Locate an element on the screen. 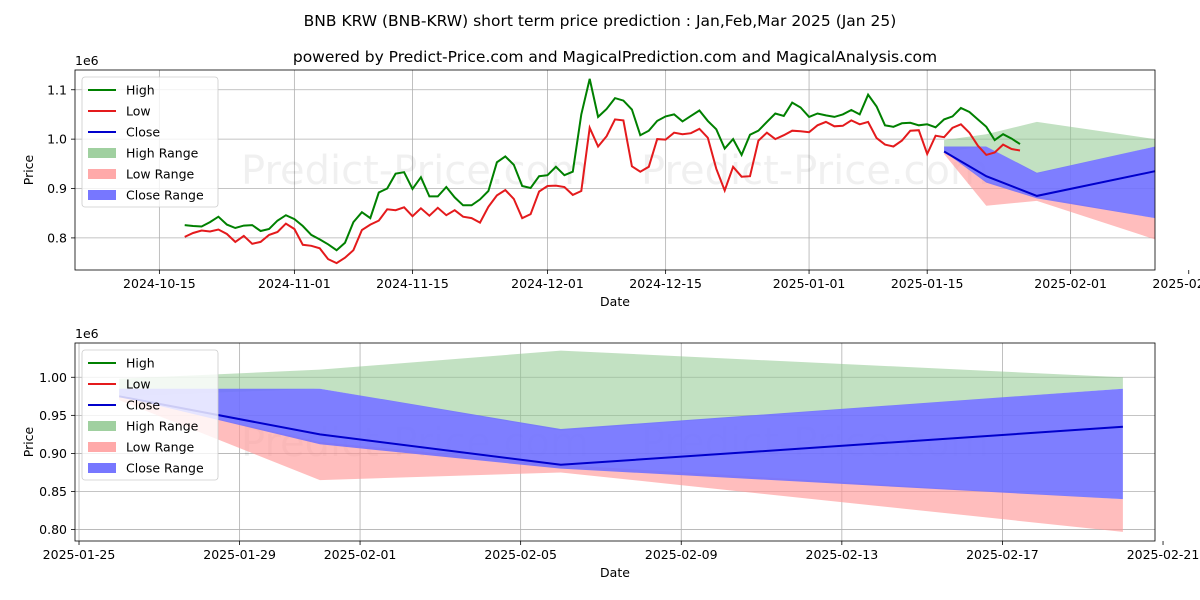 The width and height of the screenshot is (1200, 600). y-tick-label: 0.80 is located at coordinates (53, 529).